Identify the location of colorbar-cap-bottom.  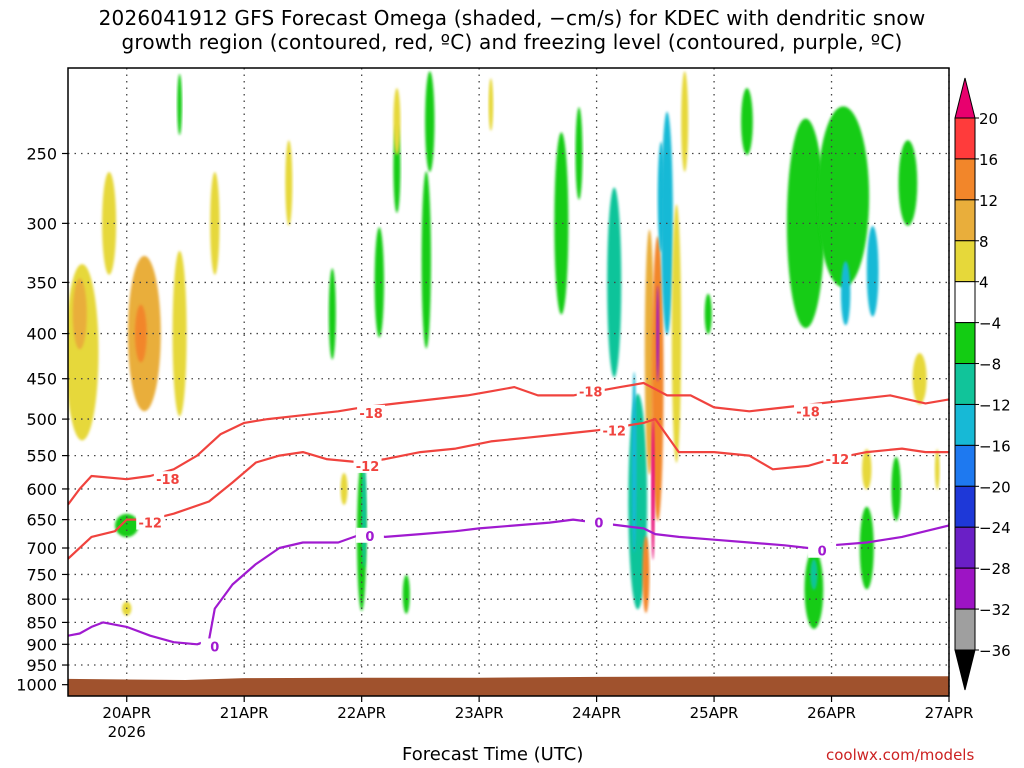
(965, 670).